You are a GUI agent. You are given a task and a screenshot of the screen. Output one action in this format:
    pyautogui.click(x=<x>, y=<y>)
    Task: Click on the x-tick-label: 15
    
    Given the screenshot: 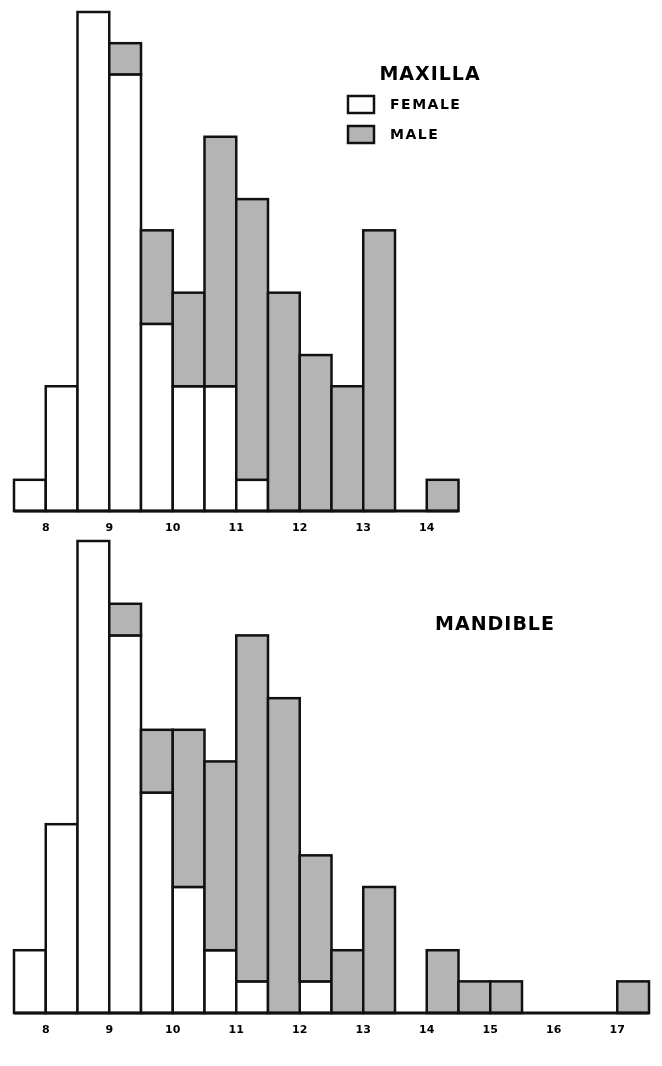 What is the action you would take?
    pyautogui.click(x=490, y=1029)
    